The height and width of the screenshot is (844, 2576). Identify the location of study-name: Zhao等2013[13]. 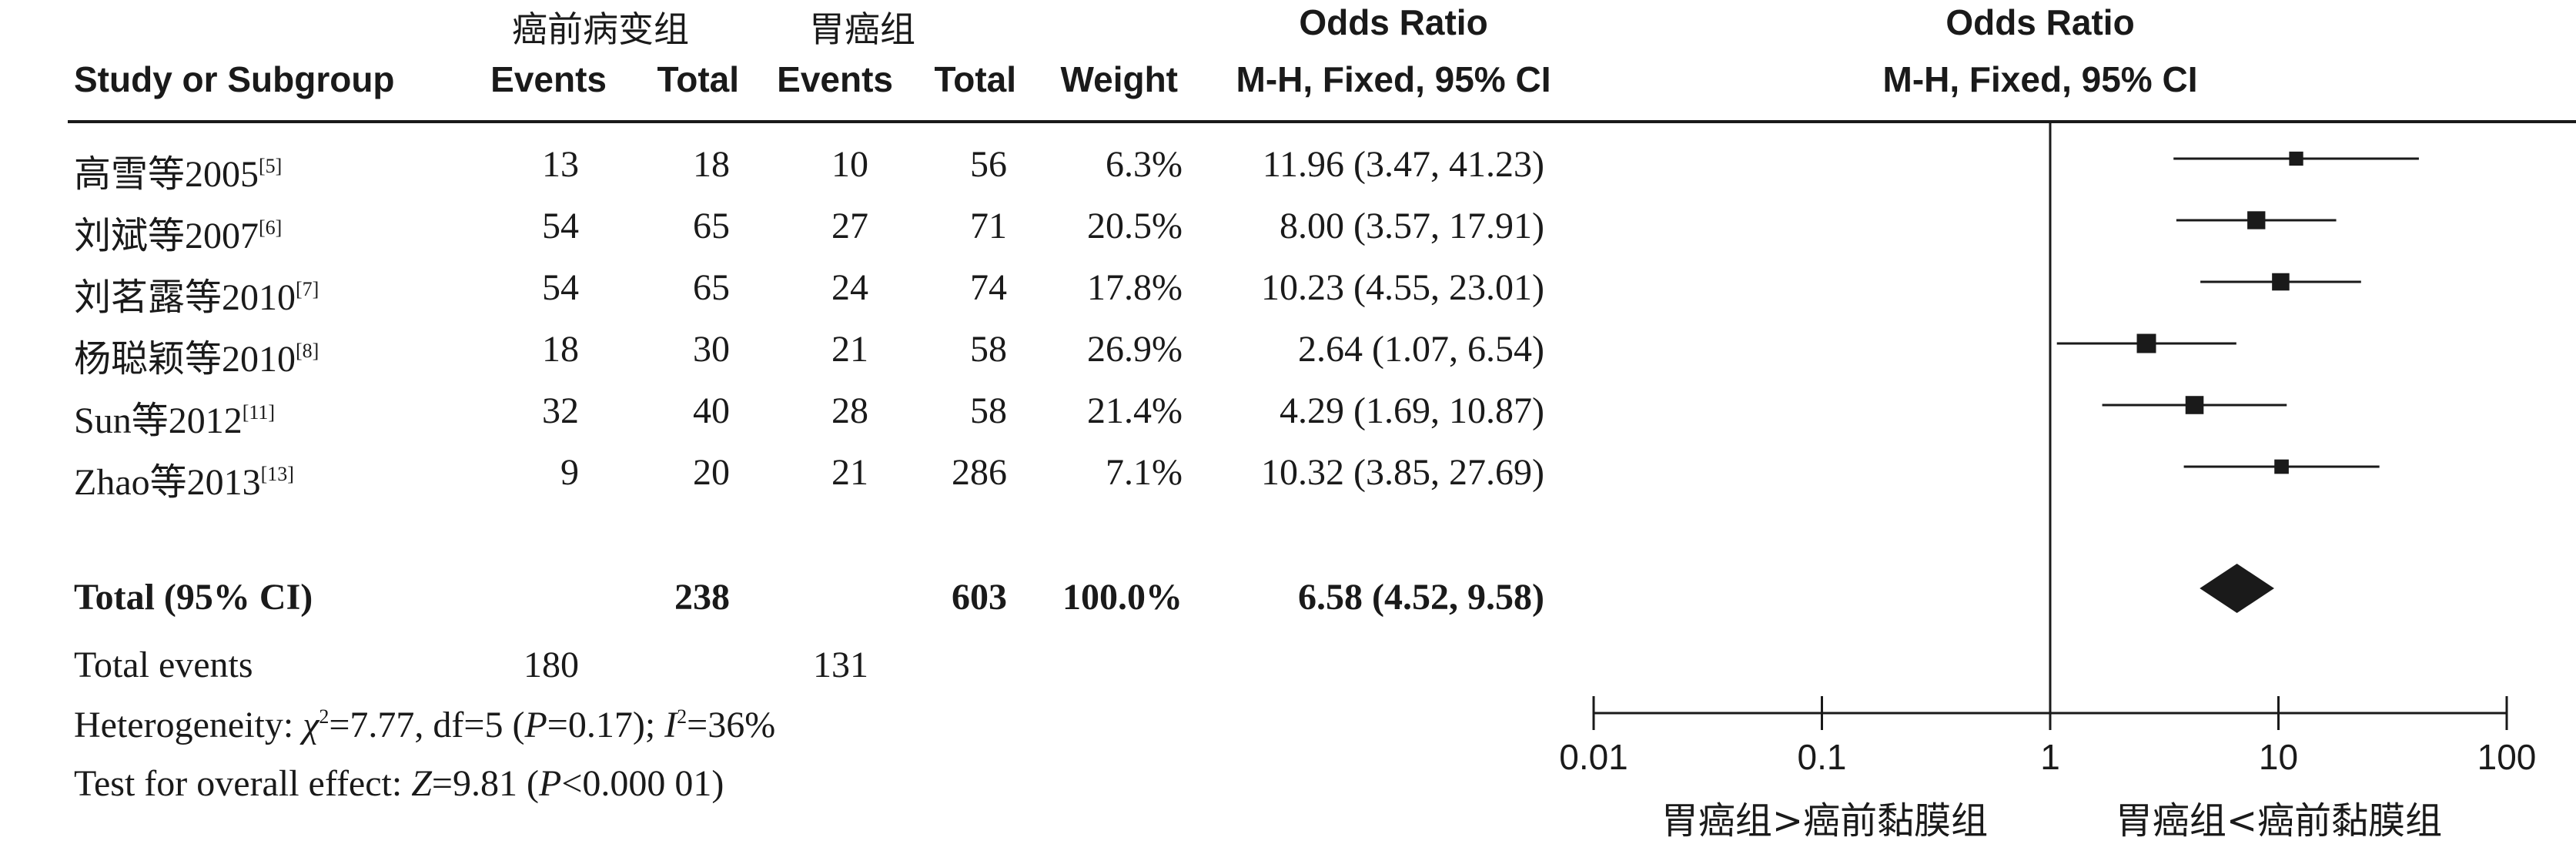
(184, 483).